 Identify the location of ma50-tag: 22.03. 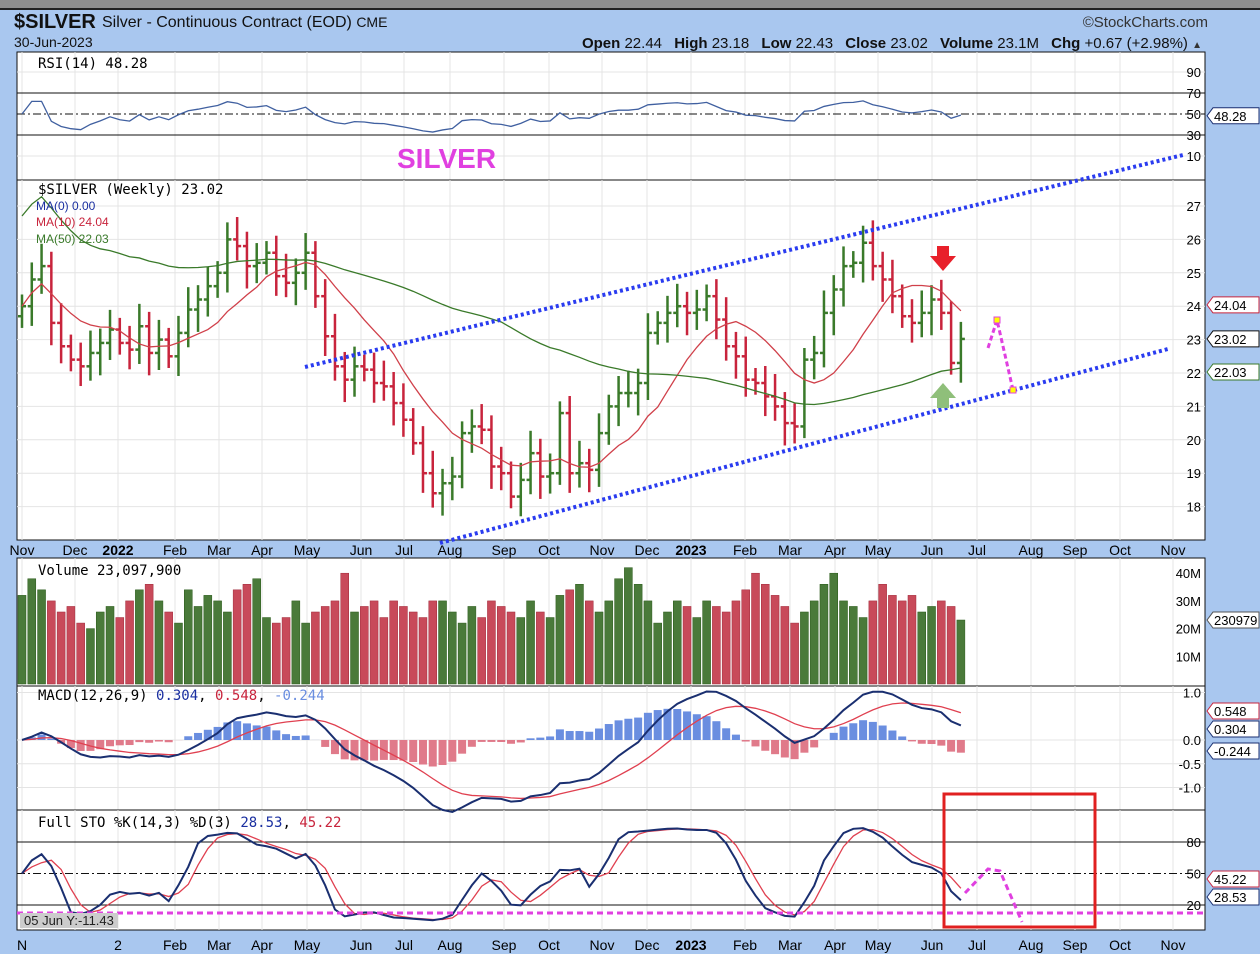
(1233, 372).